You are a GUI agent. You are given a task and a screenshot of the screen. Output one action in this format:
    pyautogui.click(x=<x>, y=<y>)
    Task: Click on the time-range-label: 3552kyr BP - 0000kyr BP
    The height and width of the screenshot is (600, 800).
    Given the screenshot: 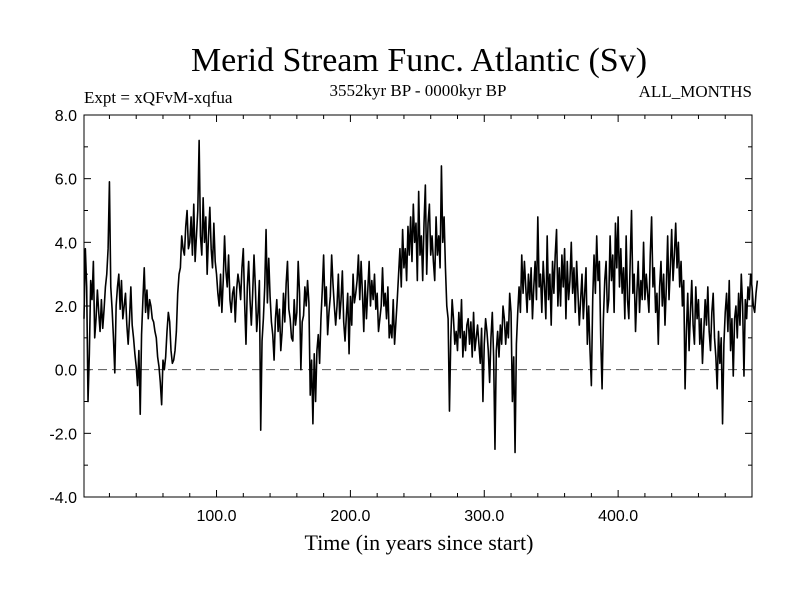 What is the action you would take?
    pyautogui.click(x=418, y=90)
    